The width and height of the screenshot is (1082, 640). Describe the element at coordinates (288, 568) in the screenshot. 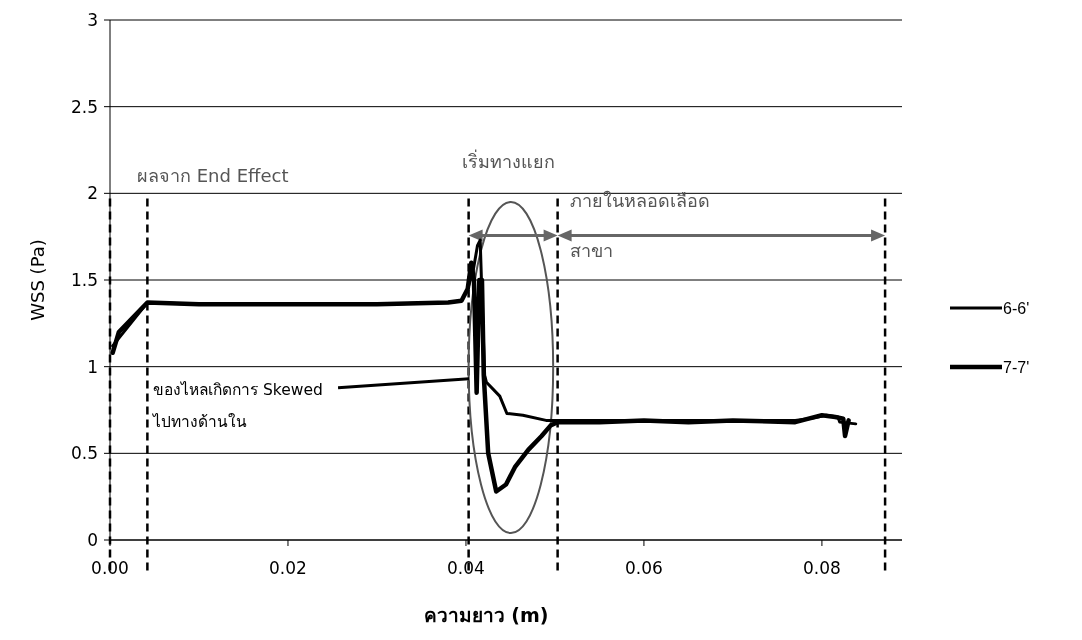

I see `x-tick-label: 0.02` at that location.